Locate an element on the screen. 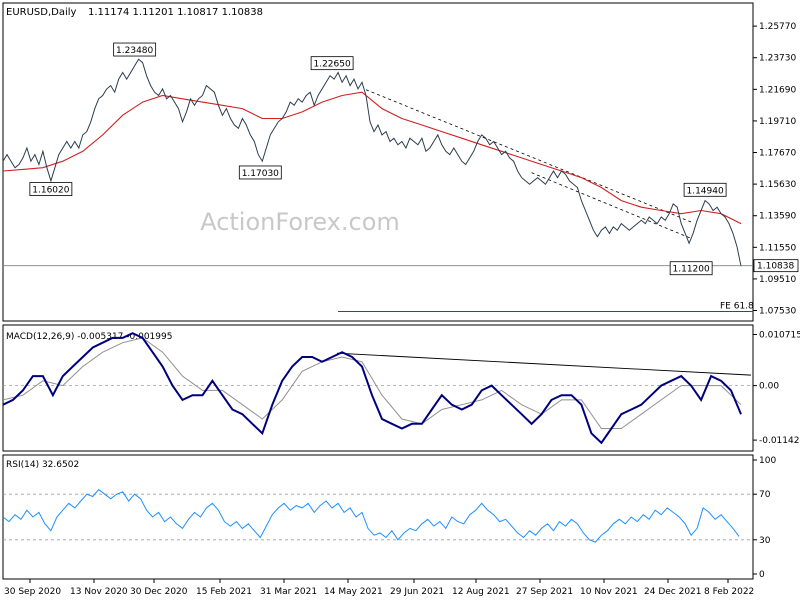 Image resolution: width=800 pixels, height=600 pixels. x-tick-label: 8 Feb 2022 is located at coordinates (729, 592).